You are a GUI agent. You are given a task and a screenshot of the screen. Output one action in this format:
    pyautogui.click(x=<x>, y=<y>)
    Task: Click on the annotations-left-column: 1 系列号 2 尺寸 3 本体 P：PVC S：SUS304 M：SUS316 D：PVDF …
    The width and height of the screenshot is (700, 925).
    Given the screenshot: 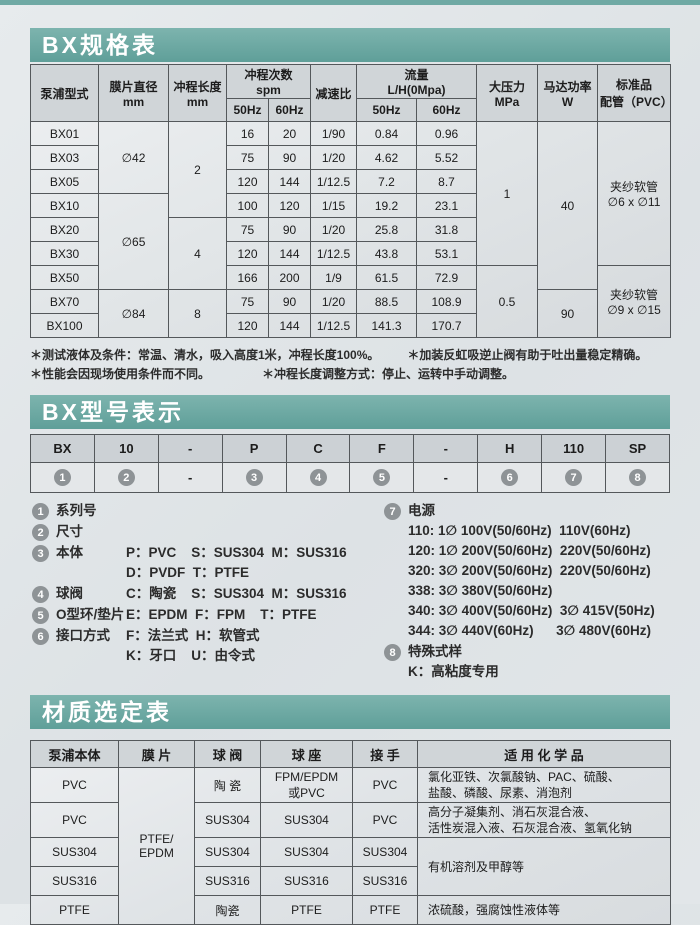 What is the action you would take?
    pyautogui.click(x=206, y=592)
    